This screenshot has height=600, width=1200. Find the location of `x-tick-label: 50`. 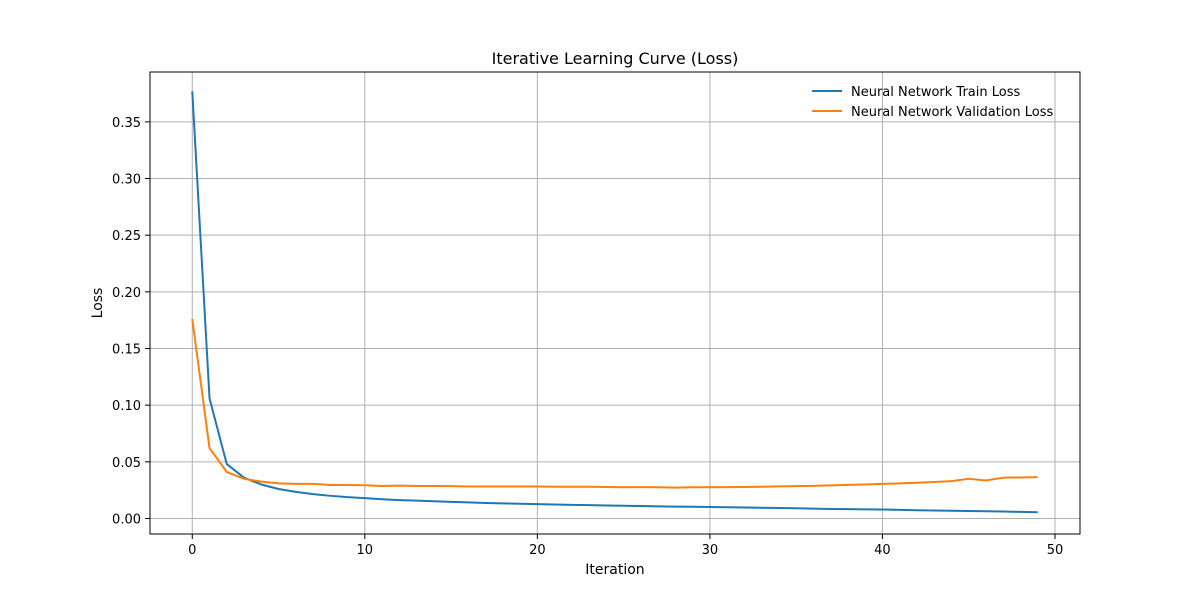

x-tick-label: 50 is located at coordinates (1055, 550).